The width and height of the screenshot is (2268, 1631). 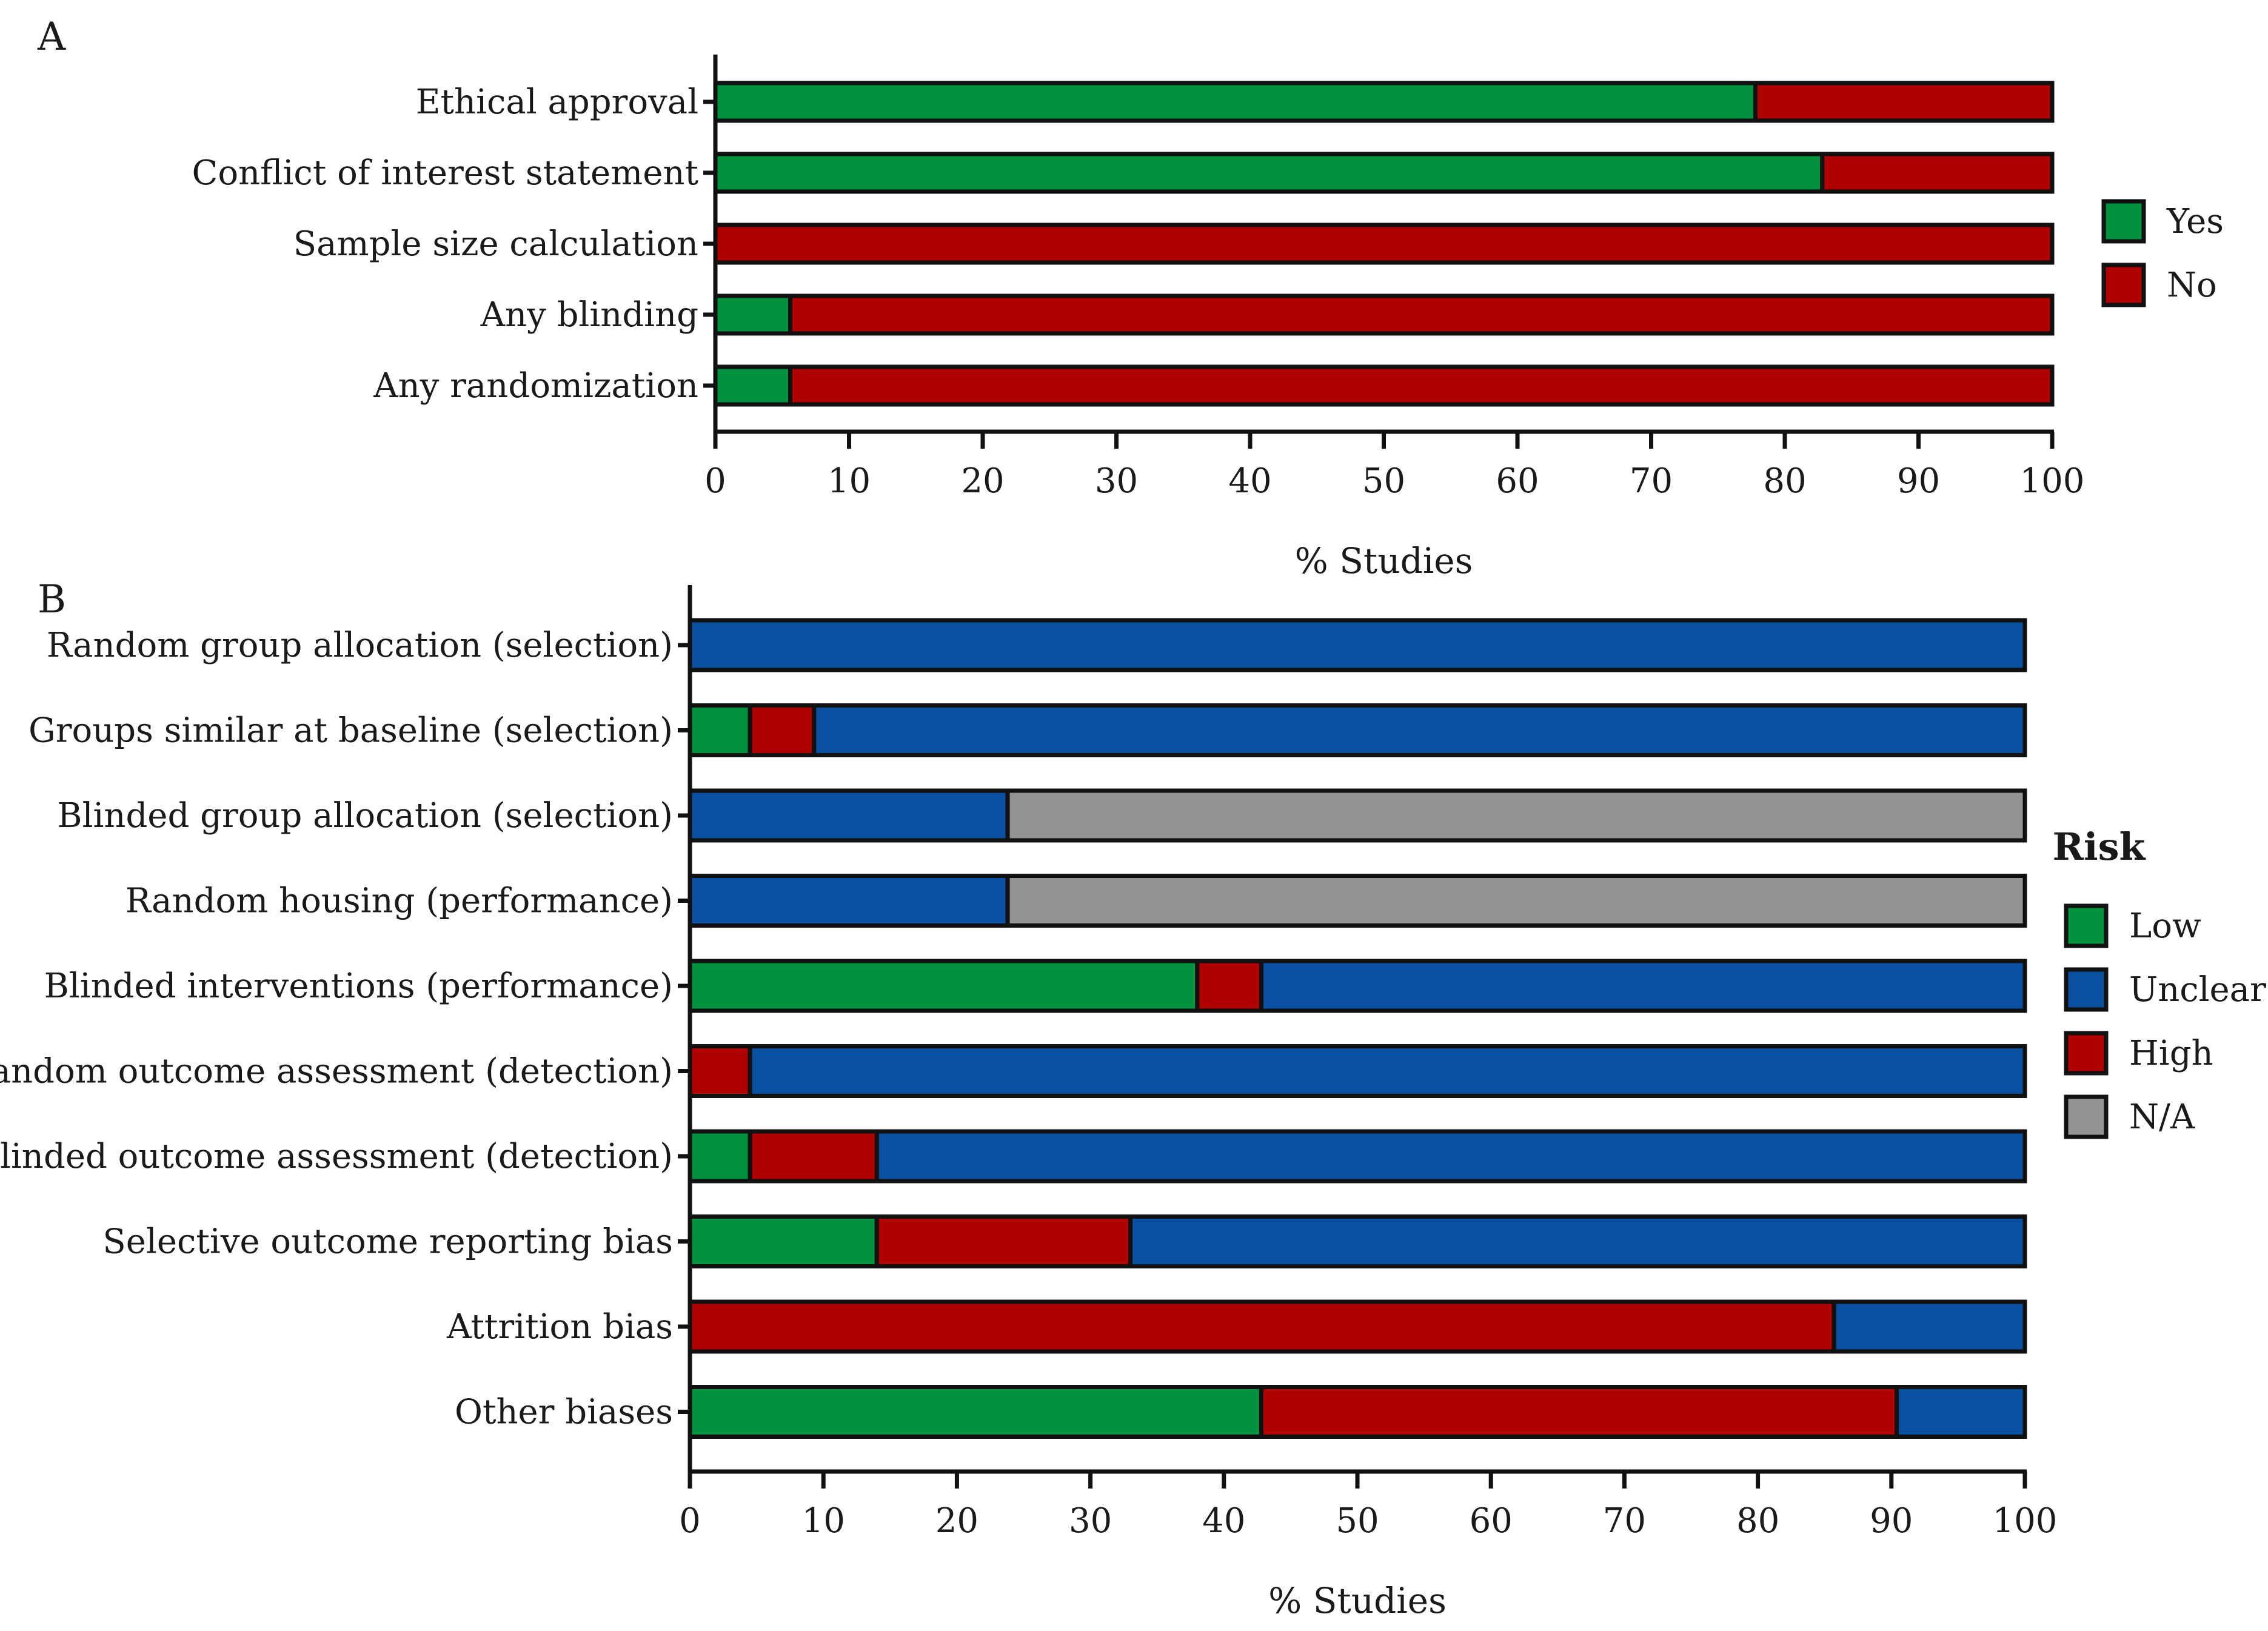 What do you see at coordinates (957, 1521) in the screenshot?
I see `panel-b-xtick-label: 20` at bounding box center [957, 1521].